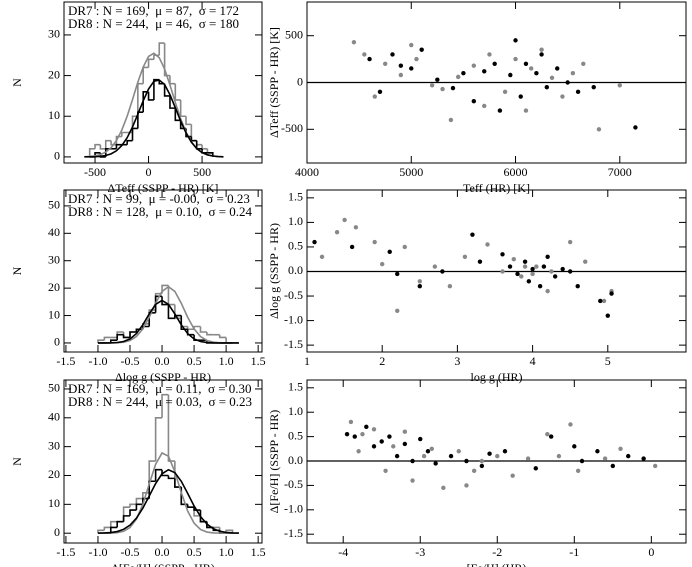  What do you see at coordinates (651, 552) in the screenshot?
I see `x-tick-label: 0` at bounding box center [651, 552].